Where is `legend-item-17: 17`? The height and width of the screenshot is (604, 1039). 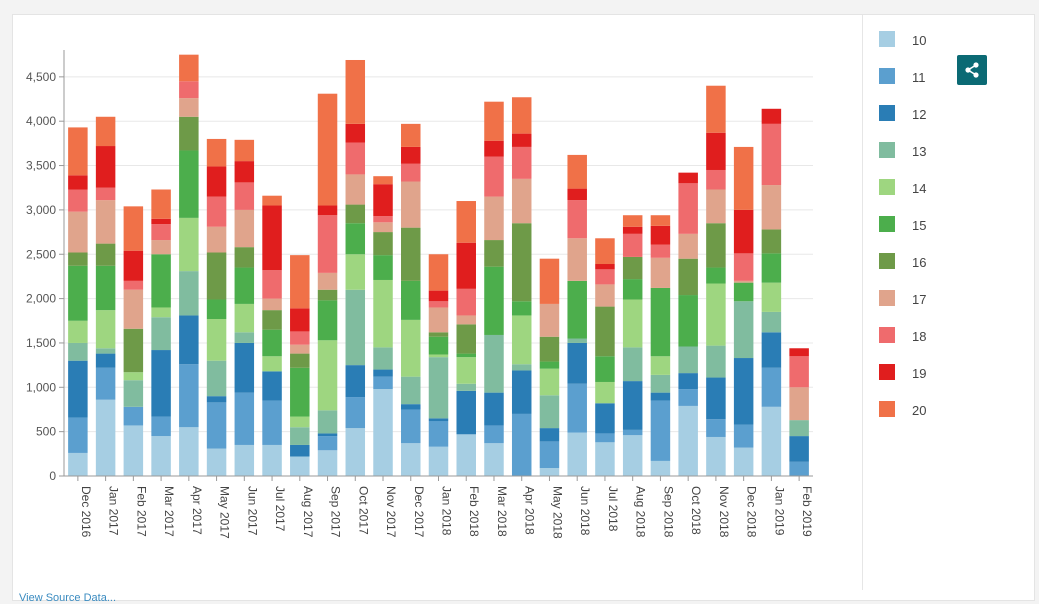
legend-item-17: 17 is located at coordinates (924, 299).